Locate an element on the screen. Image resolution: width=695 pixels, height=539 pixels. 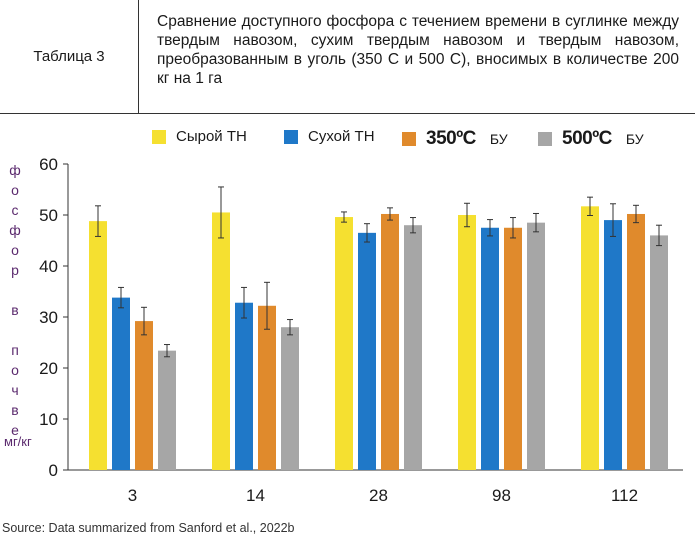
legend-item-dry: Сухой ТН is located at coordinates (329, 136).